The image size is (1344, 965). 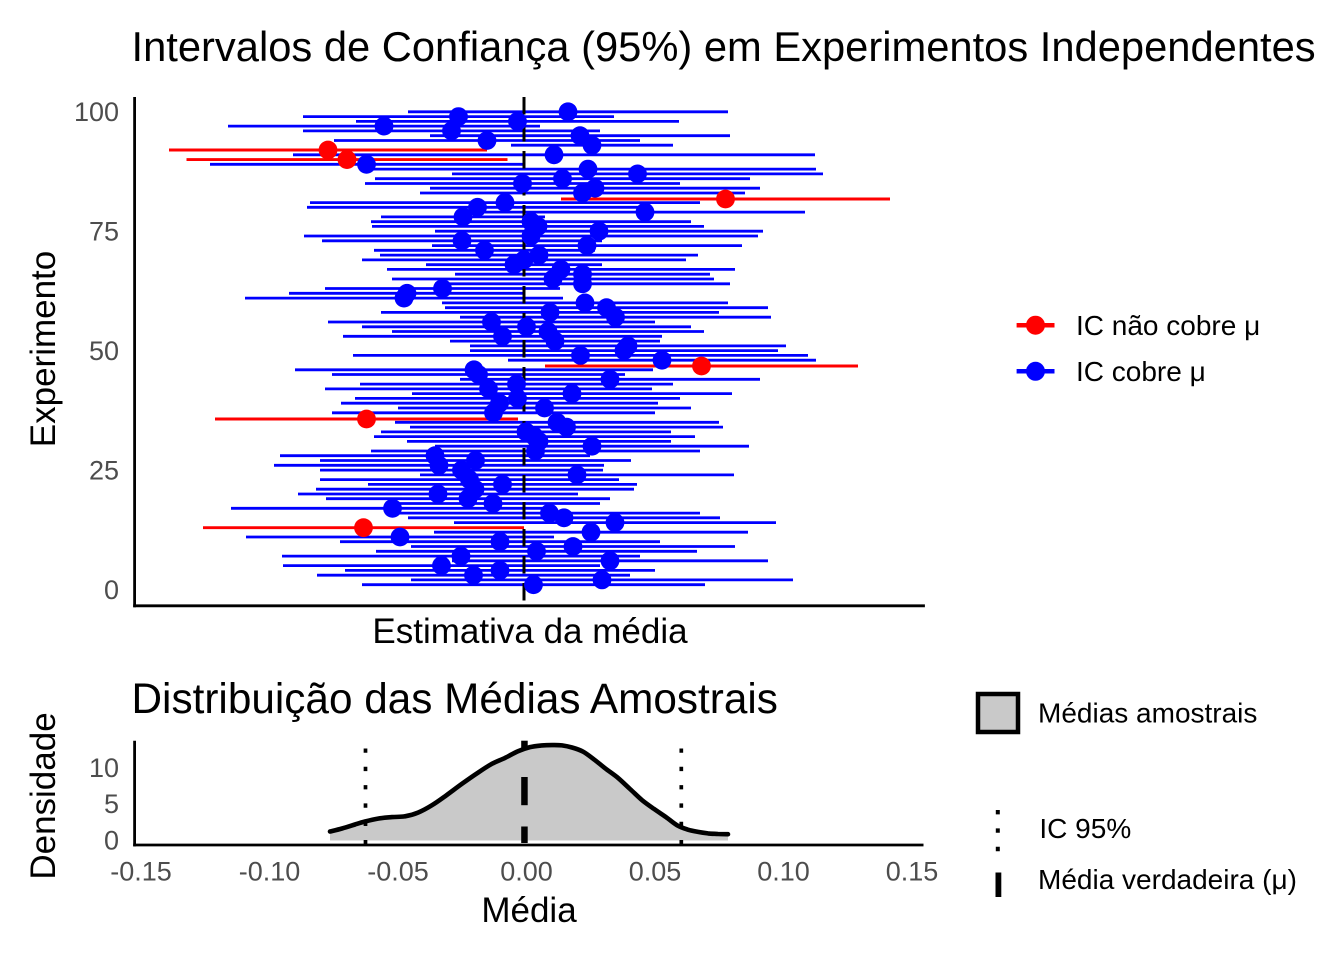 What do you see at coordinates (104, 470) in the screenshot?
I see `svg-text: 25` at bounding box center [104, 470].